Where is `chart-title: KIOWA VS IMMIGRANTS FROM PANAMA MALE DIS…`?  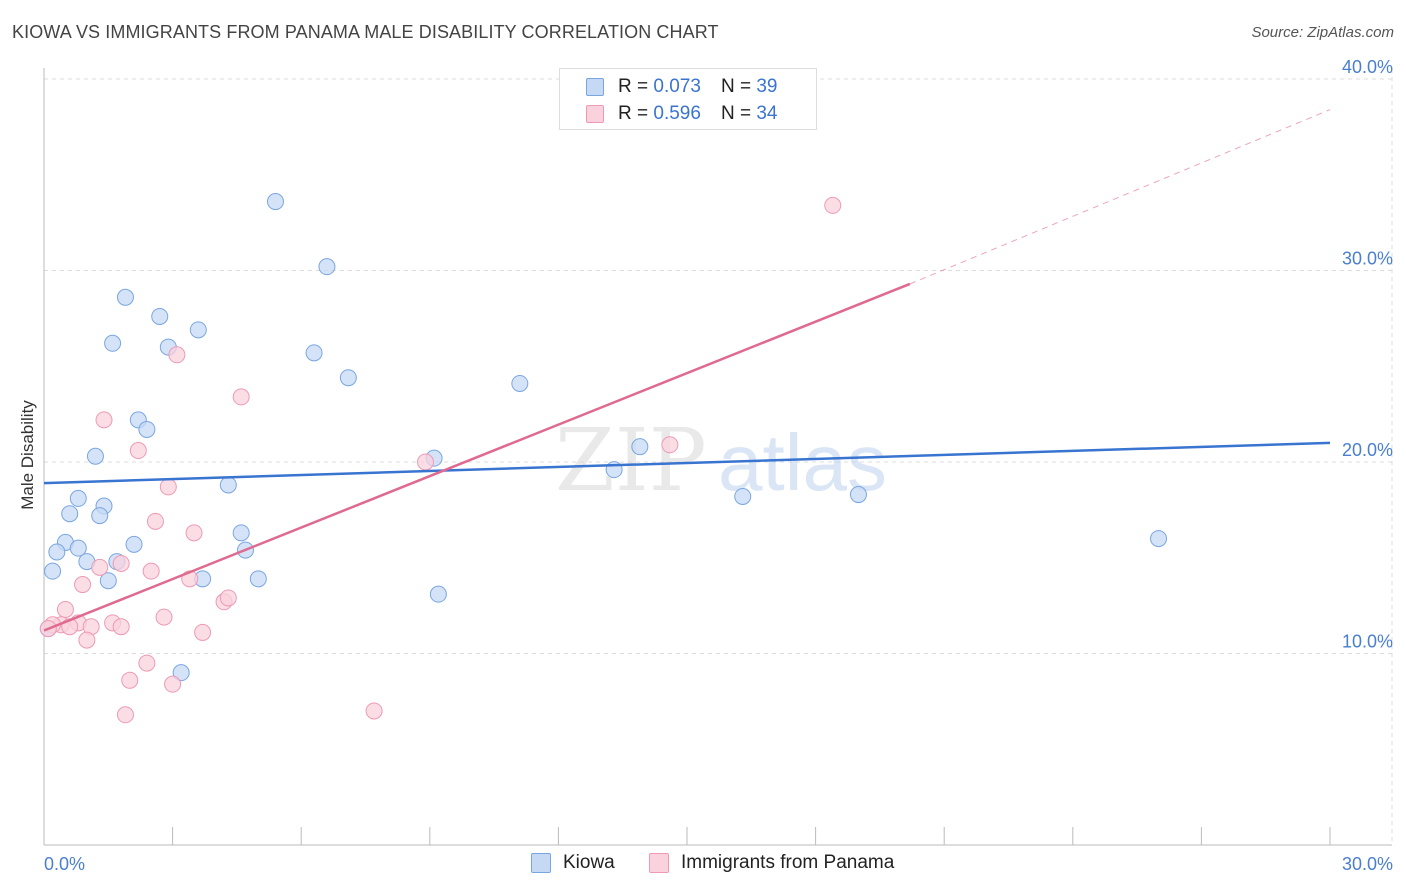
chart-title: KIOWA VS IMMIGRANTS FROM PANAMA MALE DIS… is located at coordinates (365, 32).